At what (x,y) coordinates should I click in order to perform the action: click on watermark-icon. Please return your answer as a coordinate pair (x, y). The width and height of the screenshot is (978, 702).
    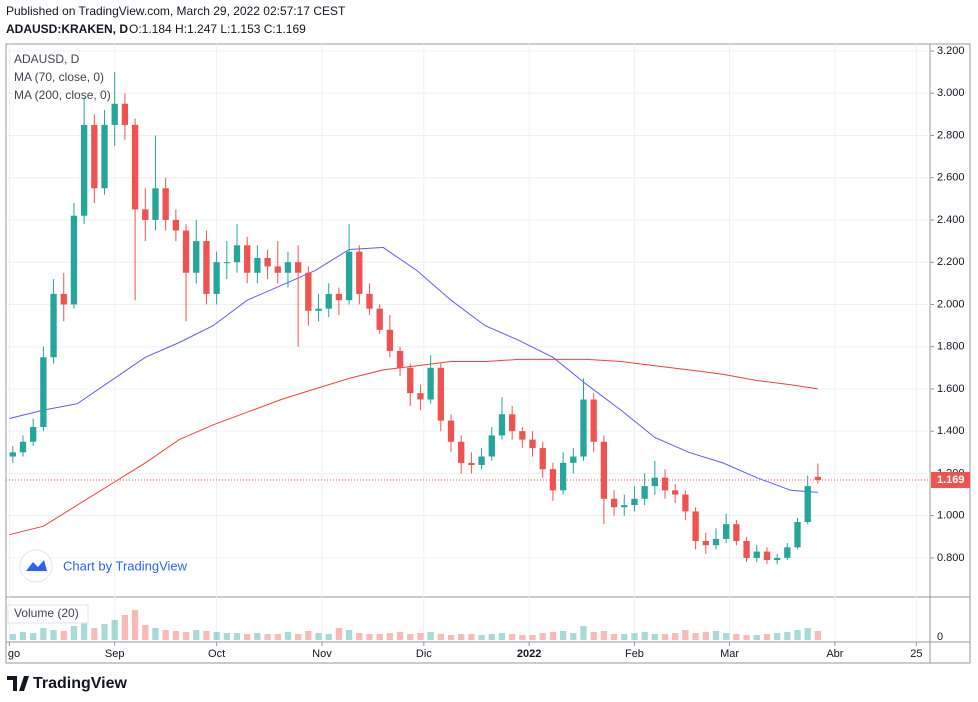
    Looking at the image, I should click on (36, 565).